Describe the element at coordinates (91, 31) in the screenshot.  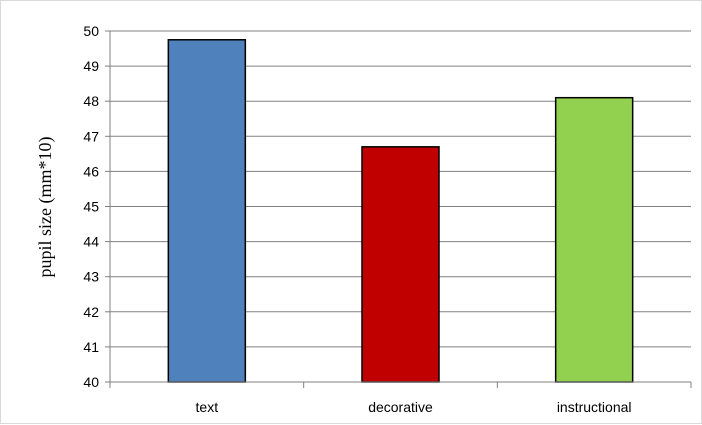
I see `y-tick-label: 50` at that location.